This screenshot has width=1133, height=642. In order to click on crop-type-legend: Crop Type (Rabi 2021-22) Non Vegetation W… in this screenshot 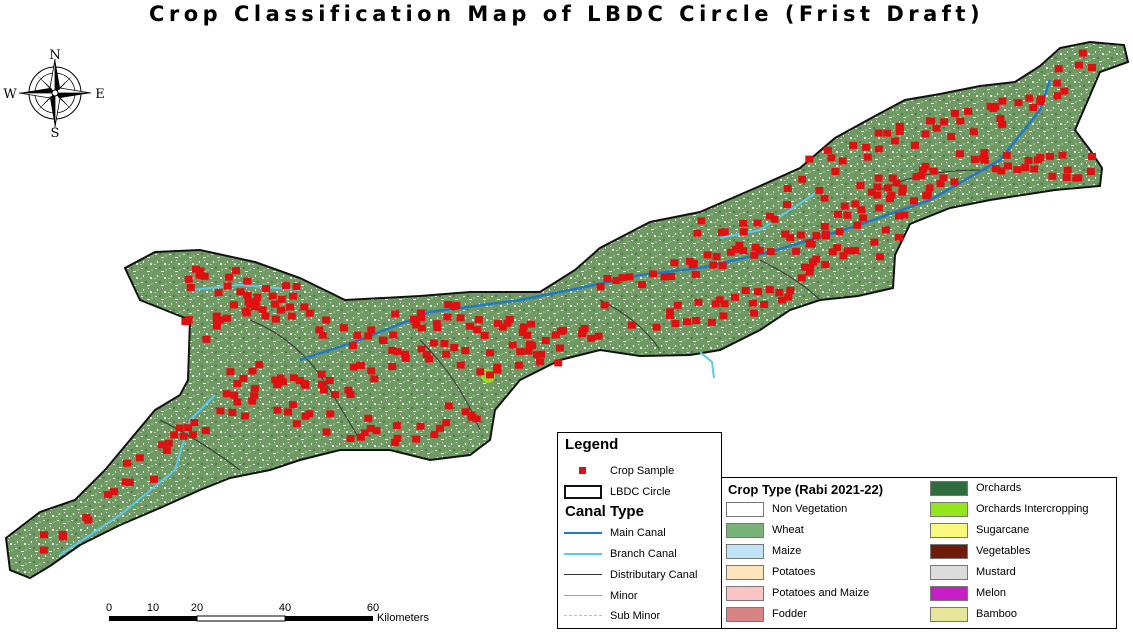, I will do `click(919, 553)`.